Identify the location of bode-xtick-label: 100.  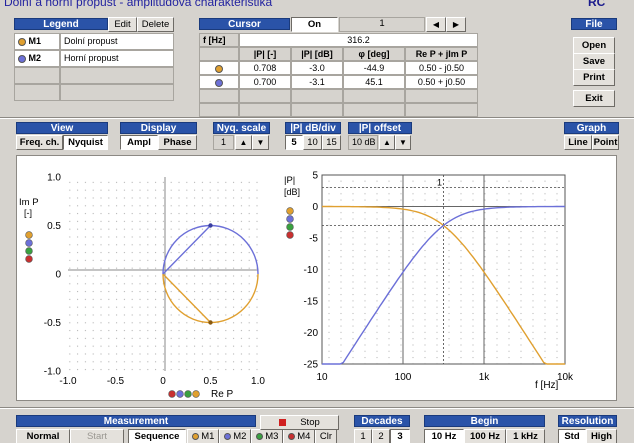
(403, 377).